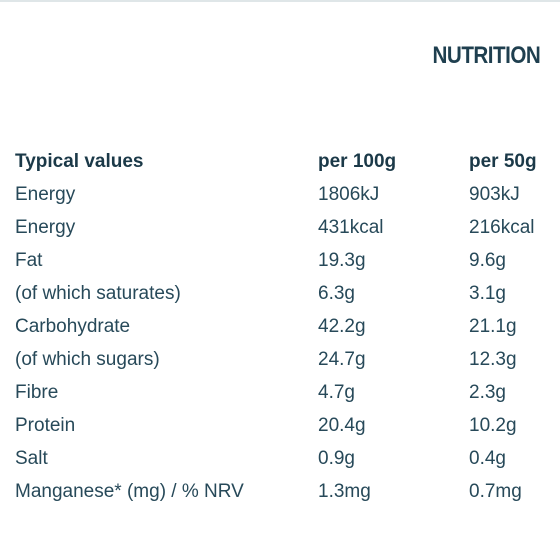  Describe the element at coordinates (45, 425) in the screenshot. I see `row-label: Protein` at that location.